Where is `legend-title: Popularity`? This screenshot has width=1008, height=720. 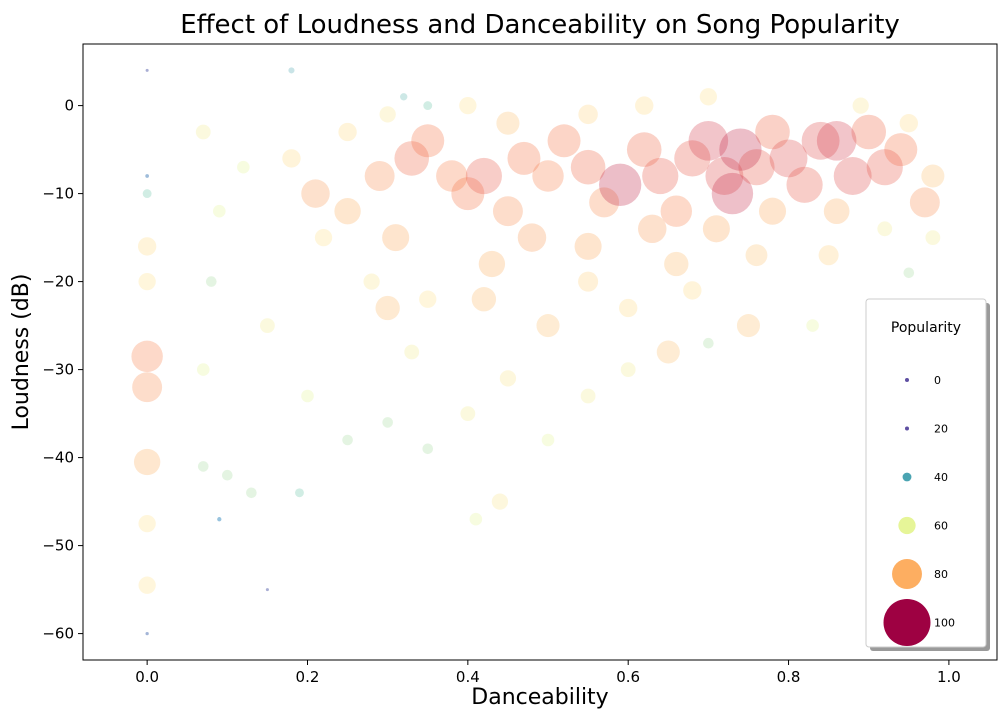
legend-title: Popularity is located at coordinates (926, 328).